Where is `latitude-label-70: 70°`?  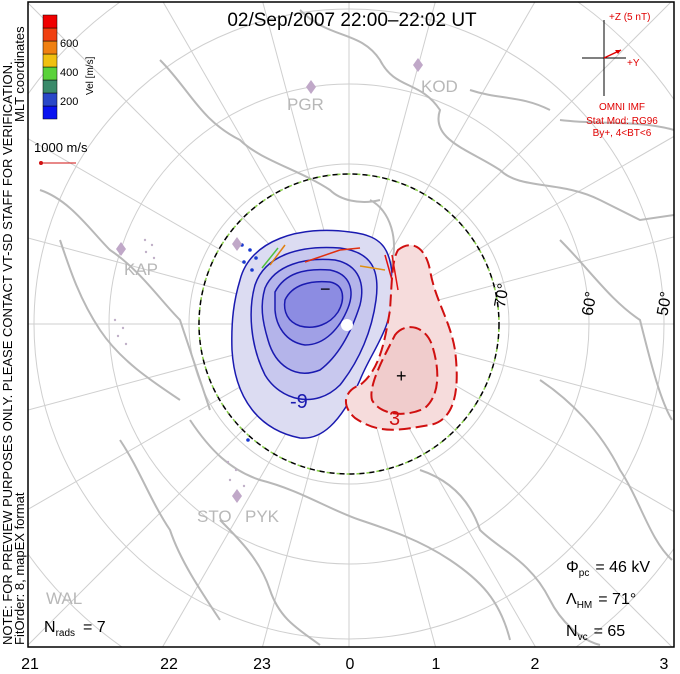 latitude-label-70: 70° is located at coordinates (502, 295).